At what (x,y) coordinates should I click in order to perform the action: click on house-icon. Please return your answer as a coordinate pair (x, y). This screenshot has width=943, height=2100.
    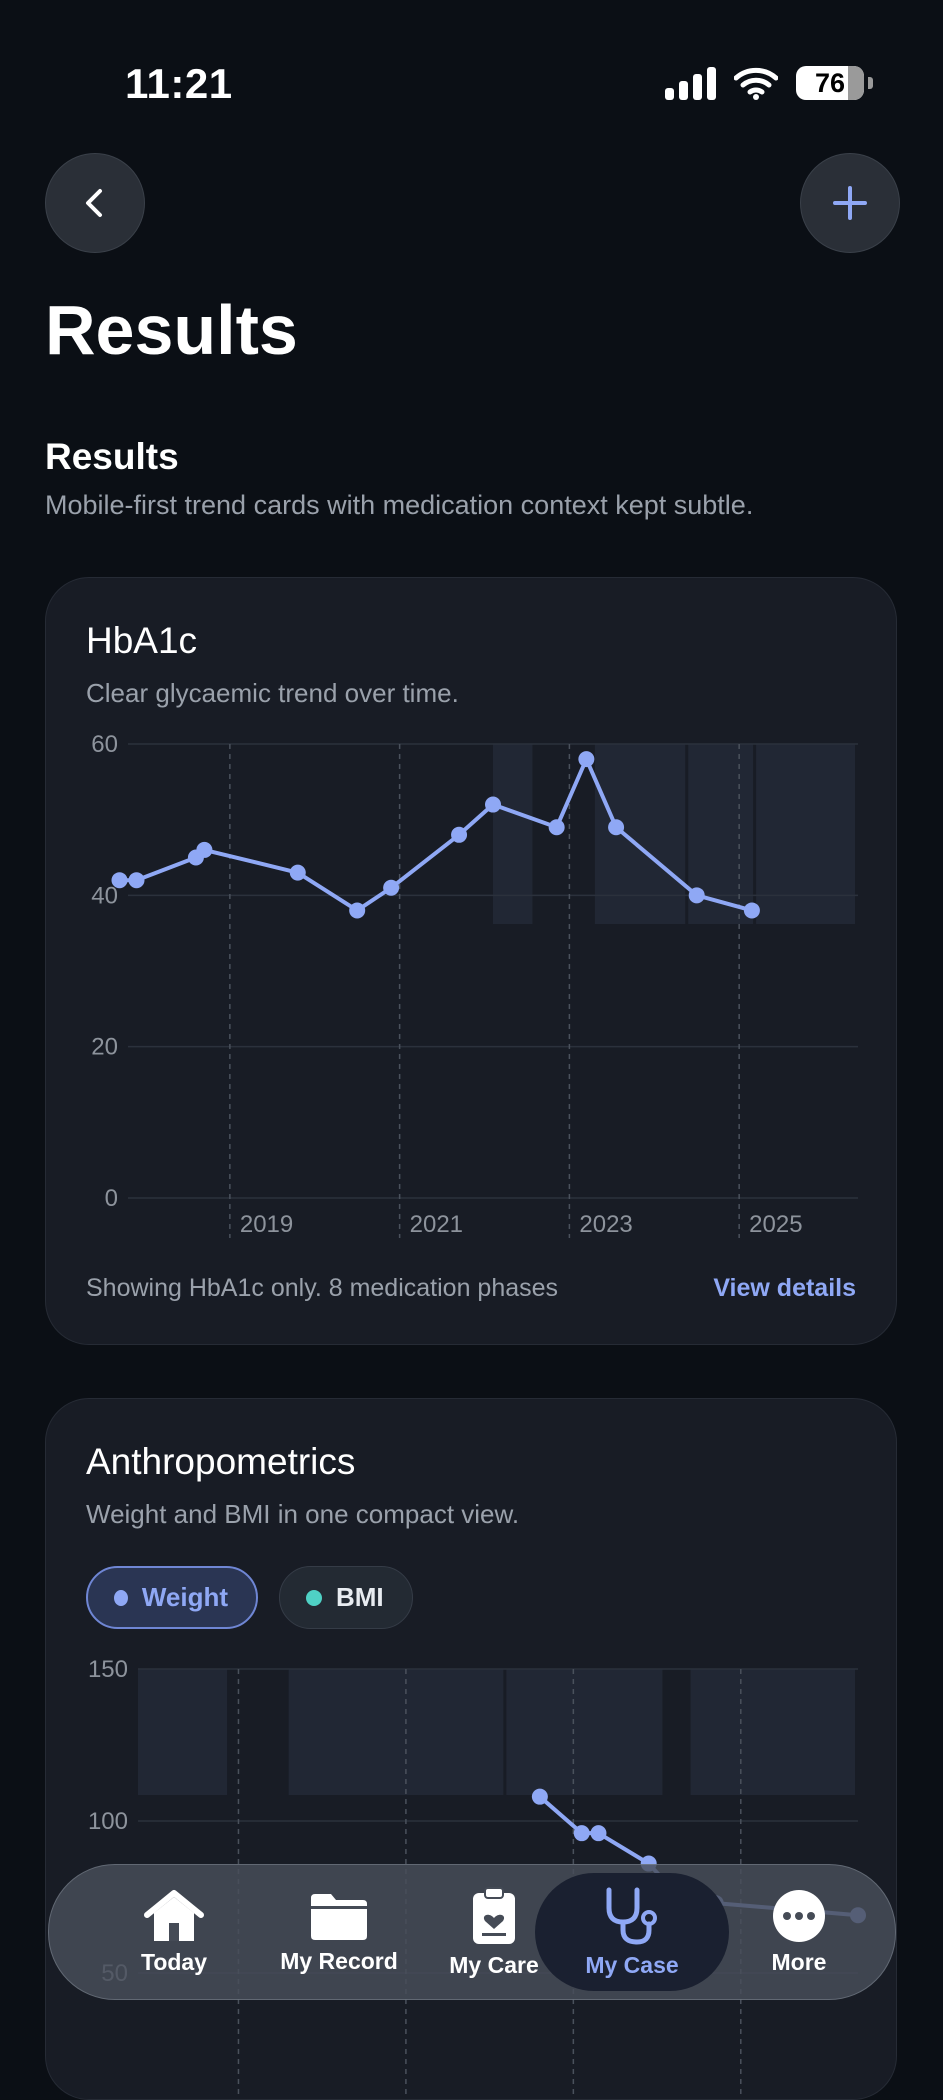
    Looking at the image, I should click on (174, 1915).